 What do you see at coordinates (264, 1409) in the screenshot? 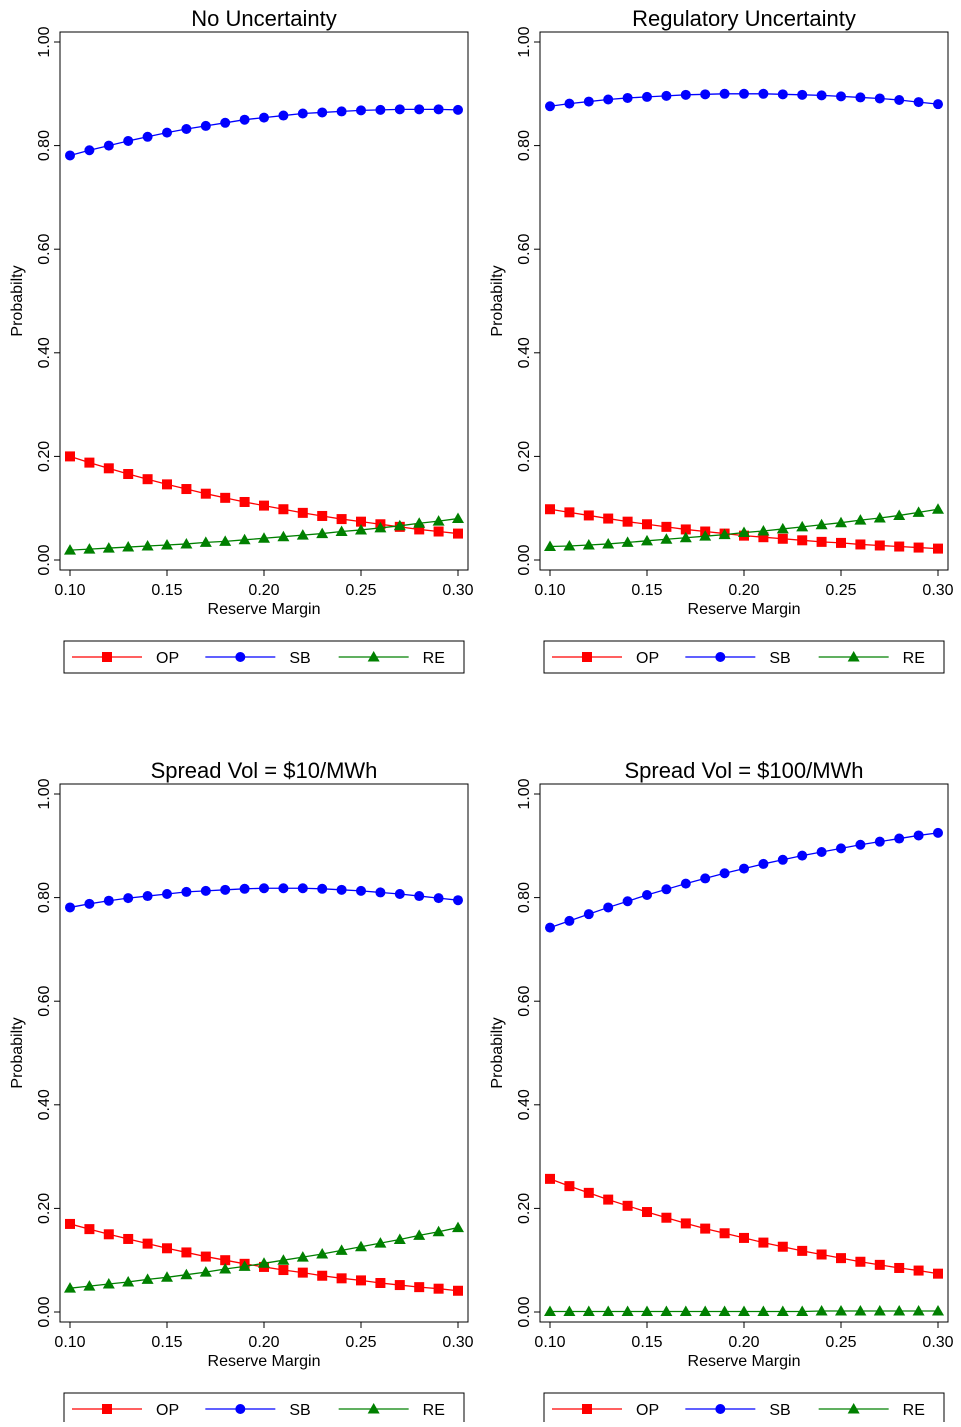
I see `legend-frame` at bounding box center [264, 1409].